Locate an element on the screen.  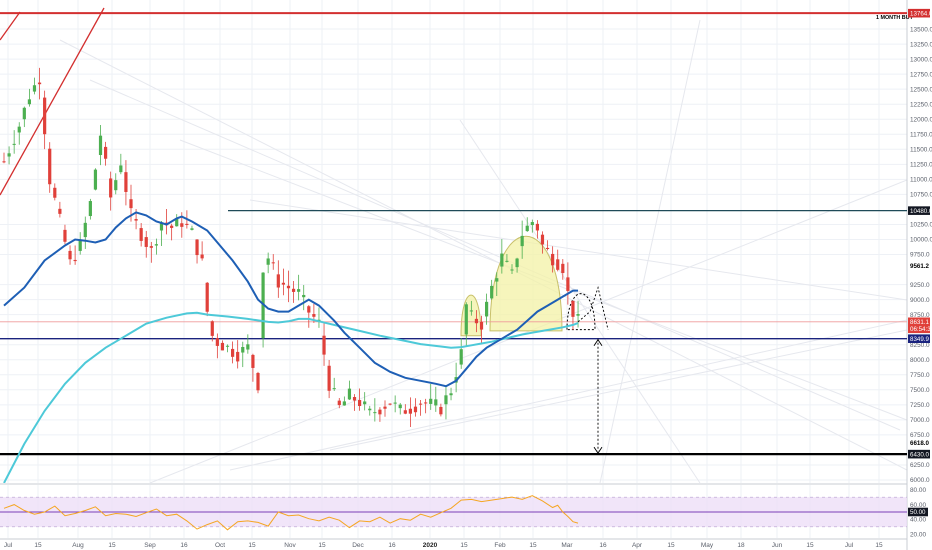
ascending-trendline is located at coordinates (10, 26).